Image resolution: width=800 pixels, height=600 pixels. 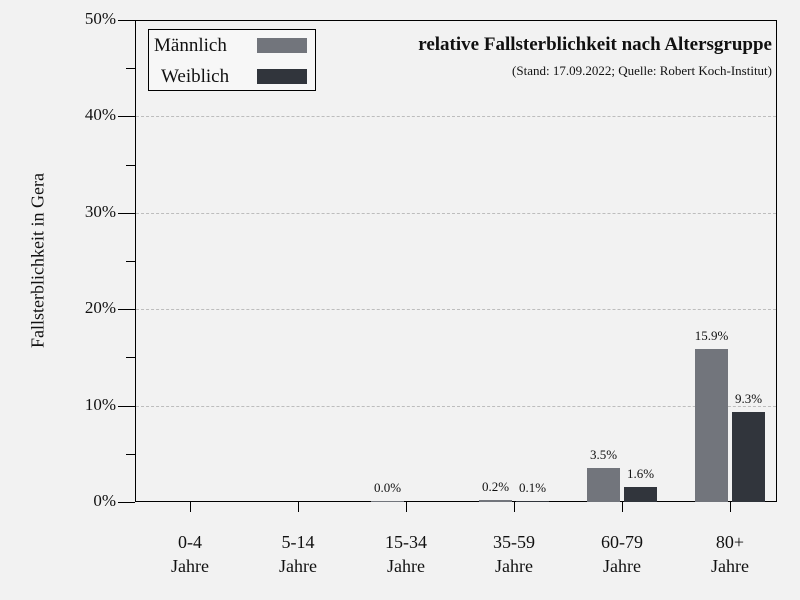 What do you see at coordinates (190, 45) in the screenshot?
I see `legend-label-male: Männlich` at bounding box center [190, 45].